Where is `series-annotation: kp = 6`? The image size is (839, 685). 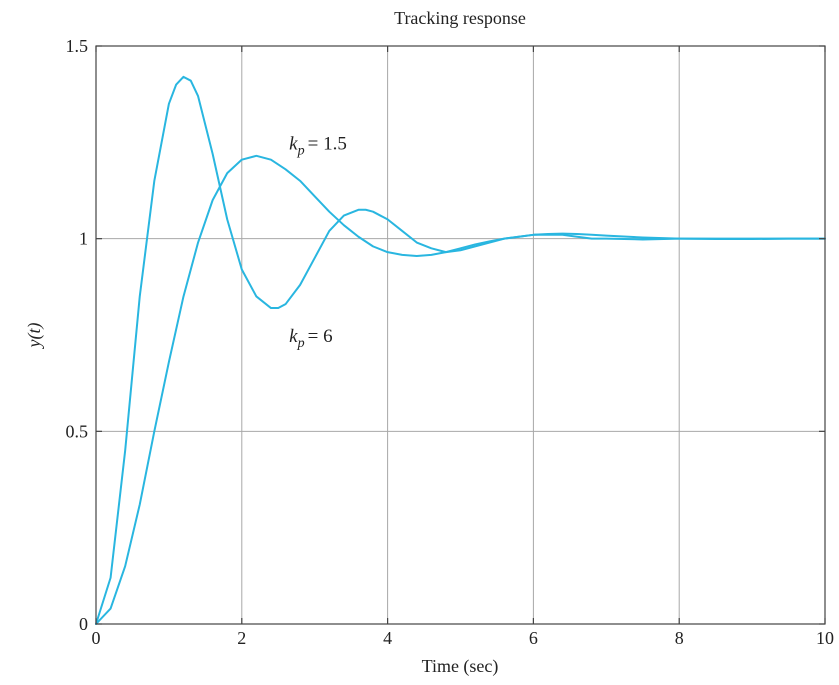
series-annotation: kp = 6 is located at coordinates (310, 338).